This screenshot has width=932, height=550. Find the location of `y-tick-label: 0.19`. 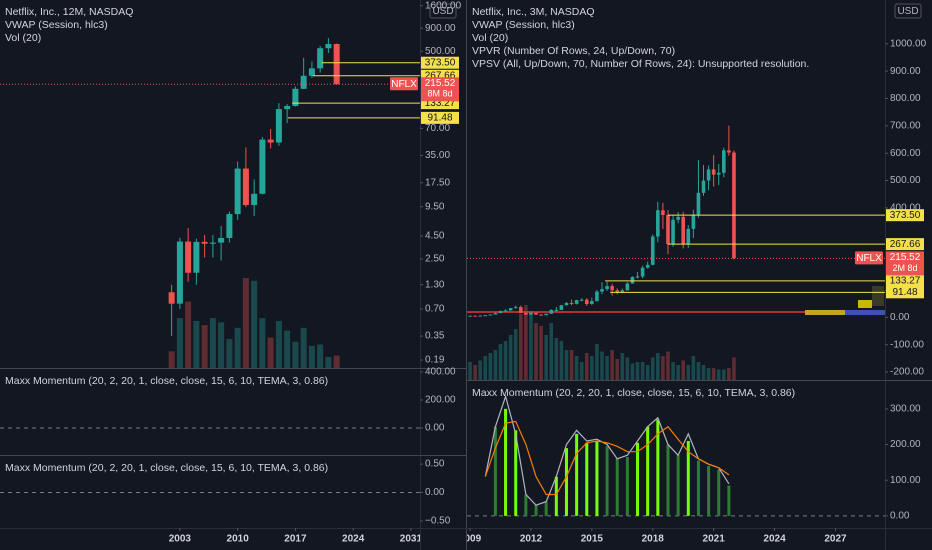

y-tick-label: 0.19 is located at coordinates (435, 360).